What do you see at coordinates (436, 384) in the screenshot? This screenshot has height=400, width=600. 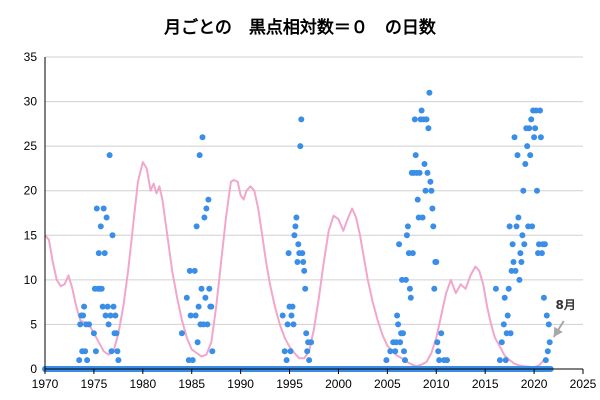 I see `x-tick-label-2010: 2010` at bounding box center [436, 384].